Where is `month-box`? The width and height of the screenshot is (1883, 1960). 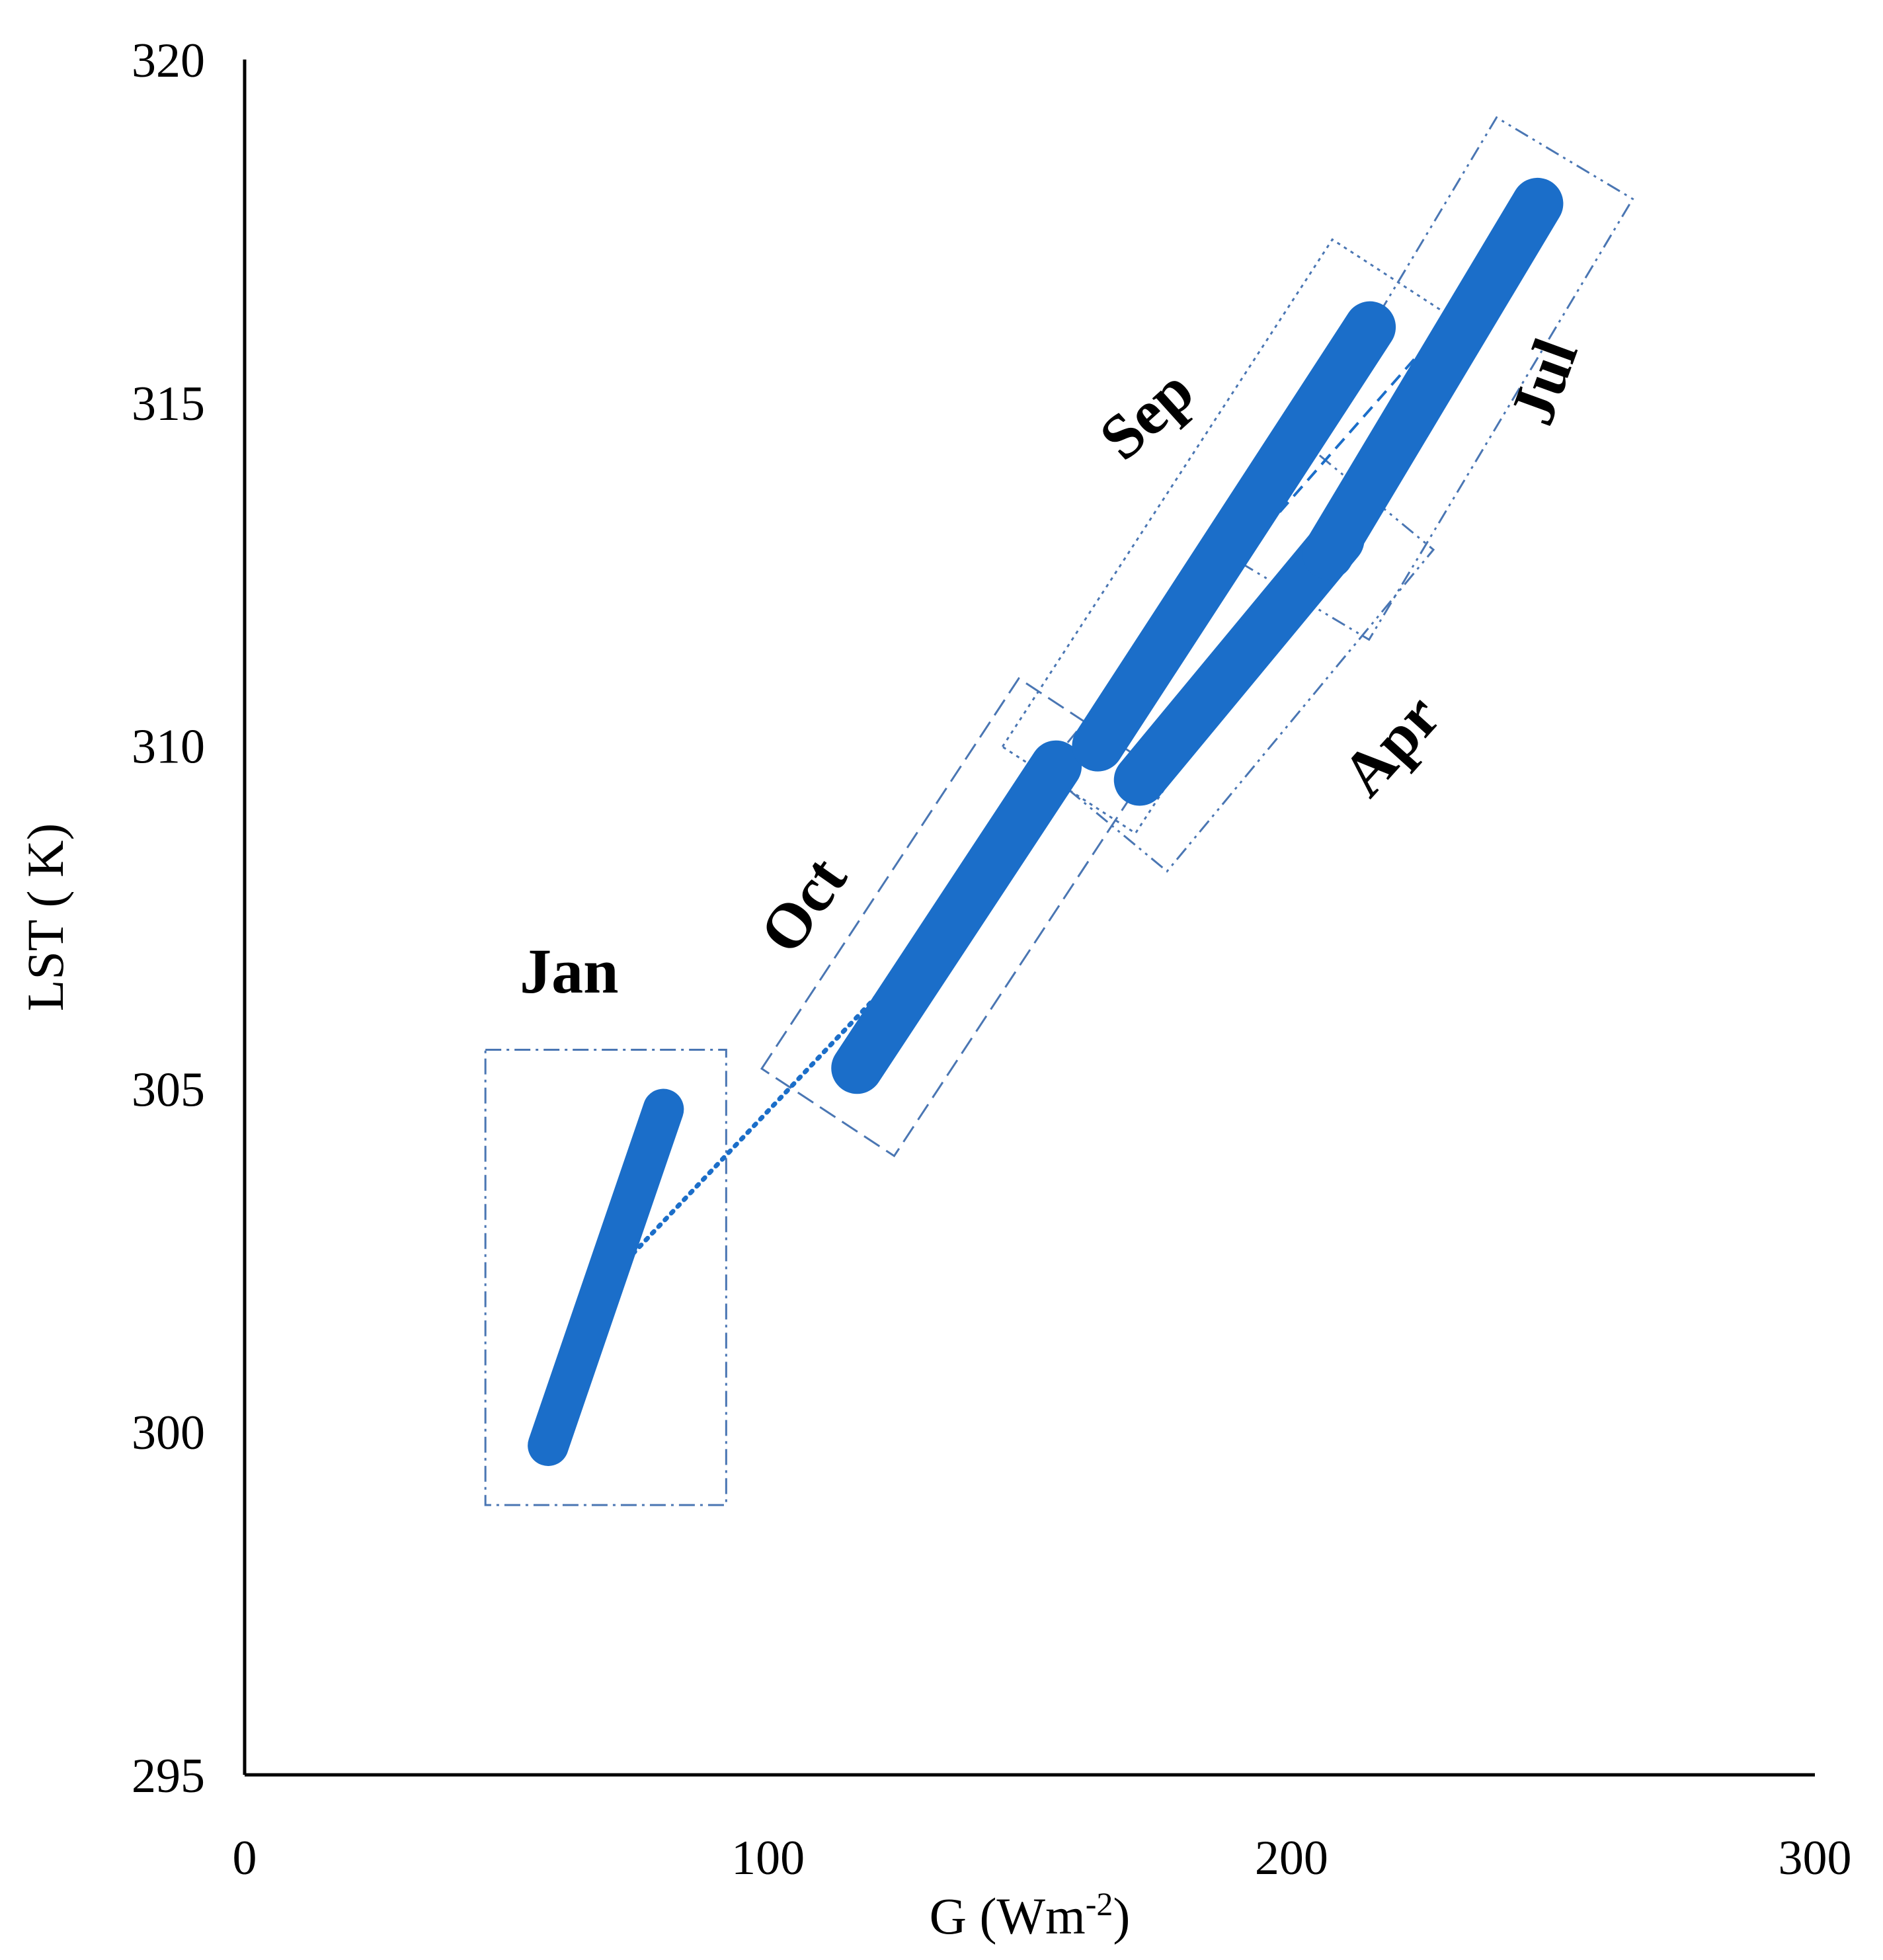
month-box is located at coordinates (606, 1277).